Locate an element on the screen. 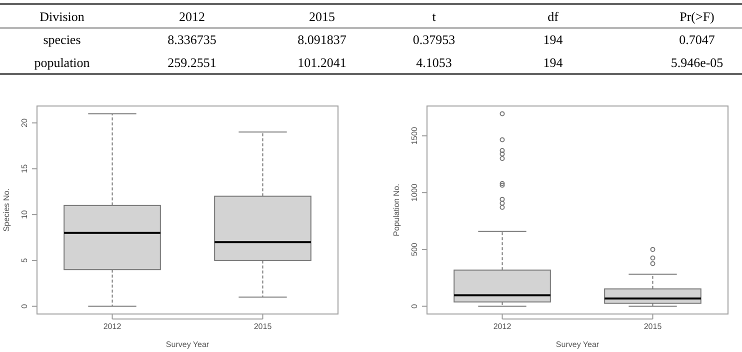 This screenshot has height=352, width=742. y-tick-label: 5 is located at coordinates (24, 260).